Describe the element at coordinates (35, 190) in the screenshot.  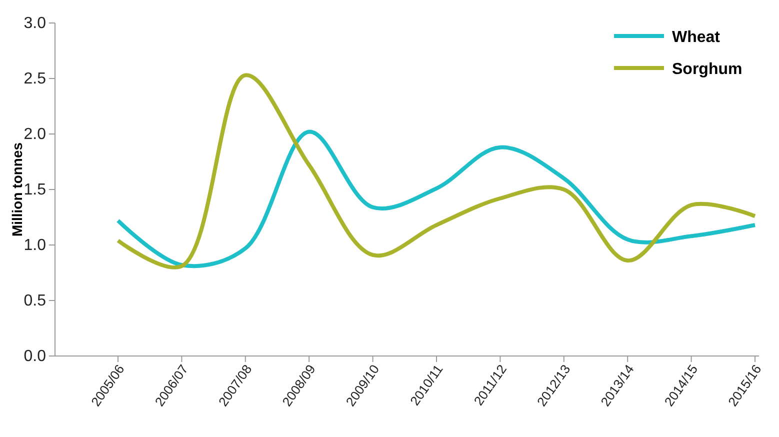
I see `y-tick-label: 1.5` at that location.